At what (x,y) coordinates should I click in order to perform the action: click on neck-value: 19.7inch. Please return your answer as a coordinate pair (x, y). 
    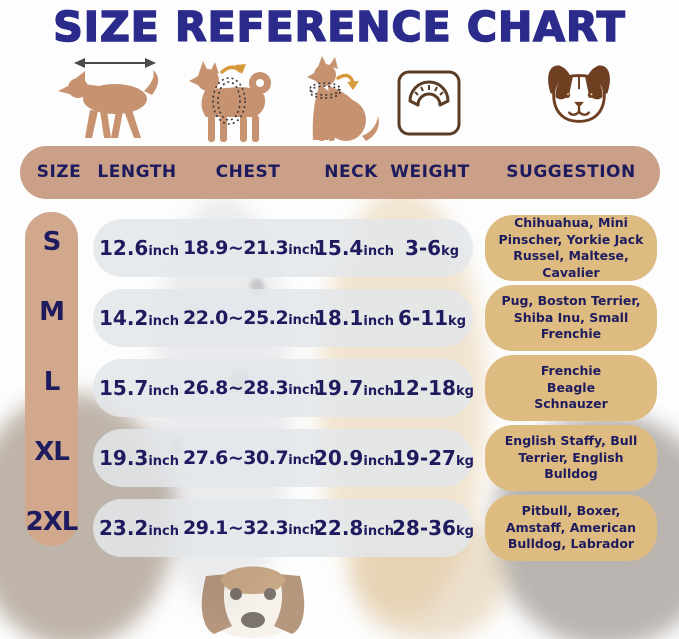
    Looking at the image, I should click on (354, 388).